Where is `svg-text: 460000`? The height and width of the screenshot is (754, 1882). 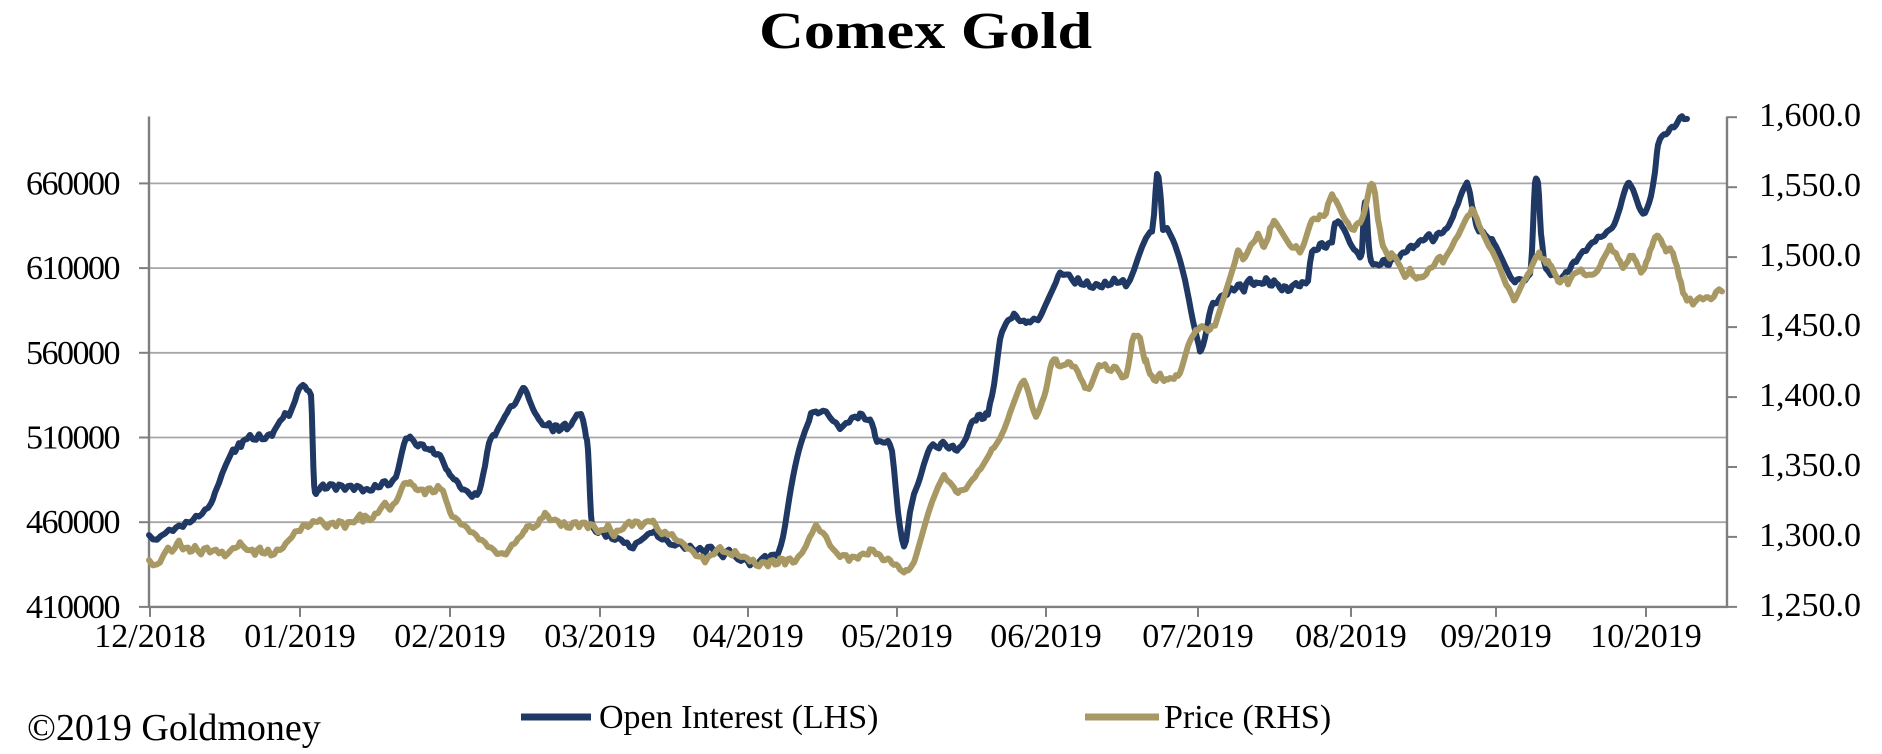 svg-text: 460000 is located at coordinates (73, 522).